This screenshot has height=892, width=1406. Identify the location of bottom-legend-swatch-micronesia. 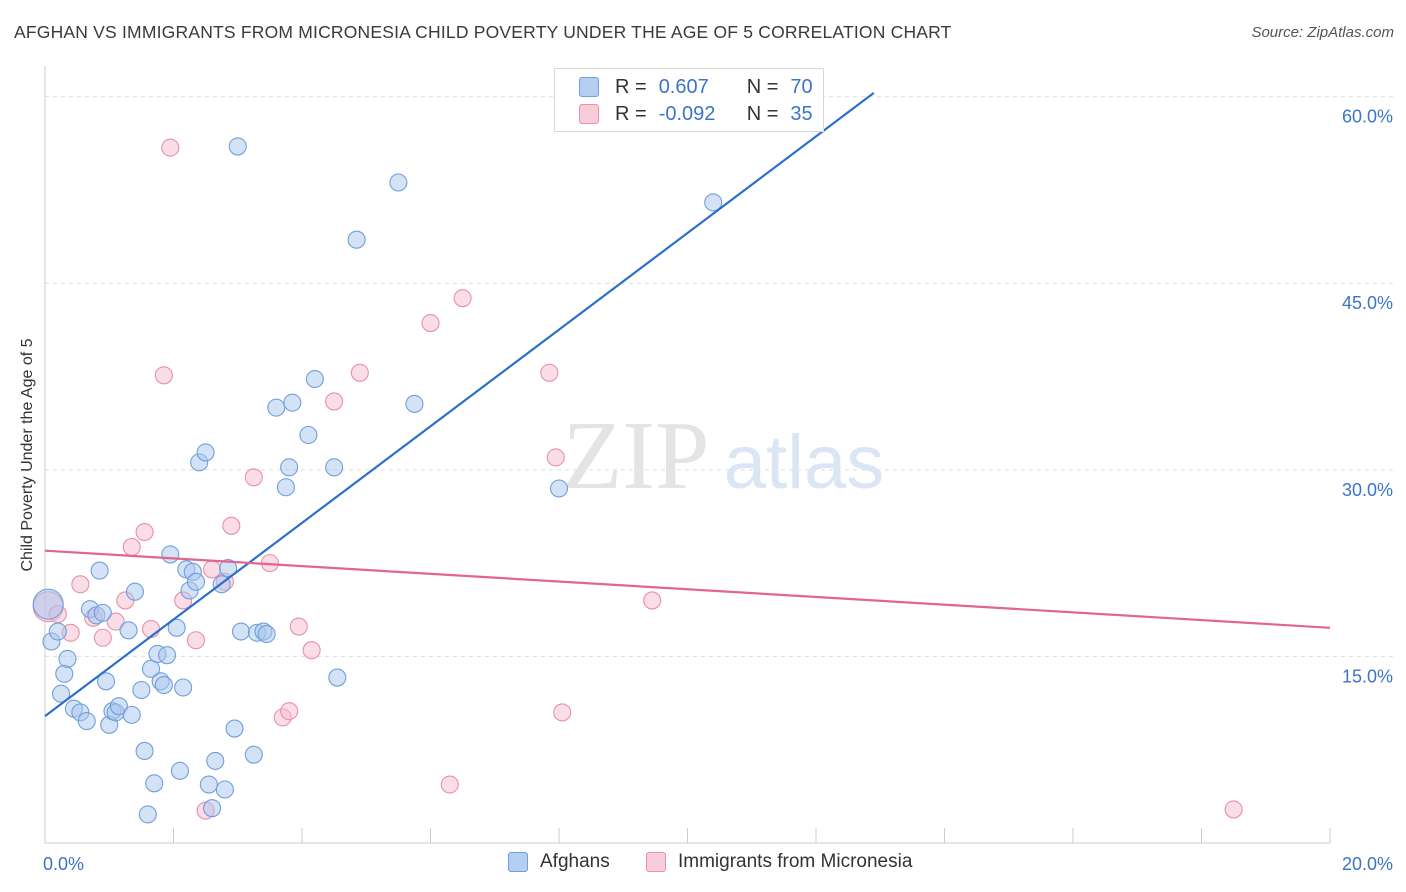
(656, 862).